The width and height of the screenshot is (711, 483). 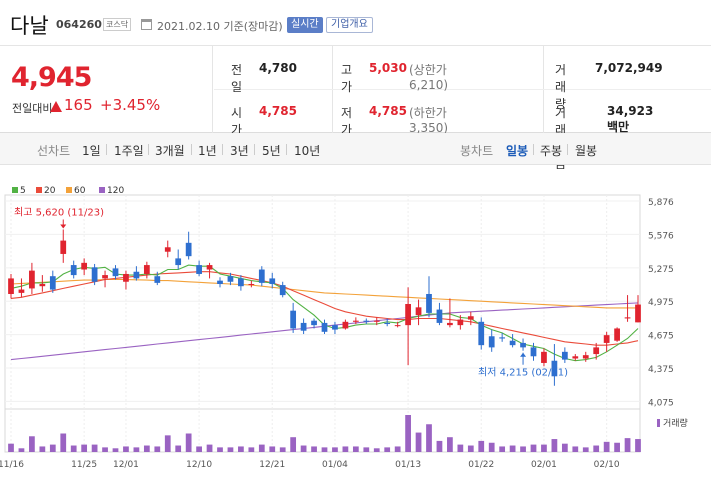 What do you see at coordinates (278, 111) in the screenshot?
I see `open-value: 4,785` at bounding box center [278, 111].